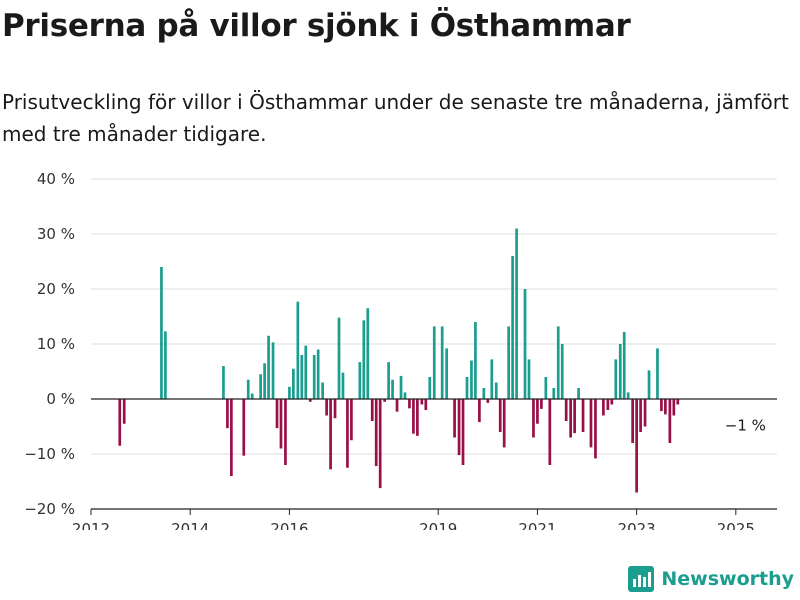 The width and height of the screenshot is (800, 600). What do you see at coordinates (438, 525) in the screenshot?
I see `x-tick-label: 2019` at bounding box center [438, 525].